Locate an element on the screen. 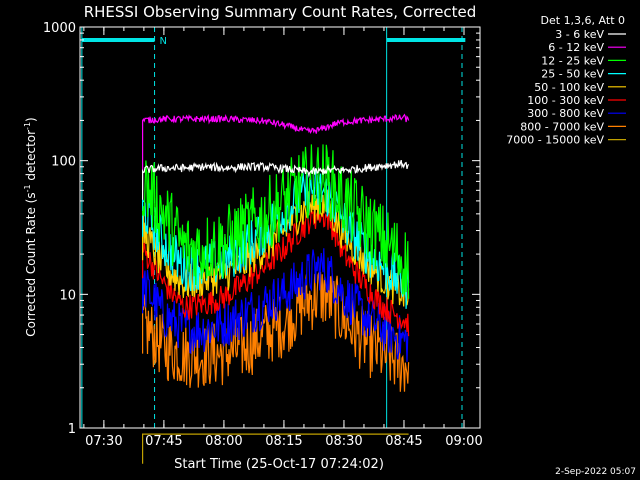  legend-item-2: 12 - 25 keV is located at coordinates (572, 60).